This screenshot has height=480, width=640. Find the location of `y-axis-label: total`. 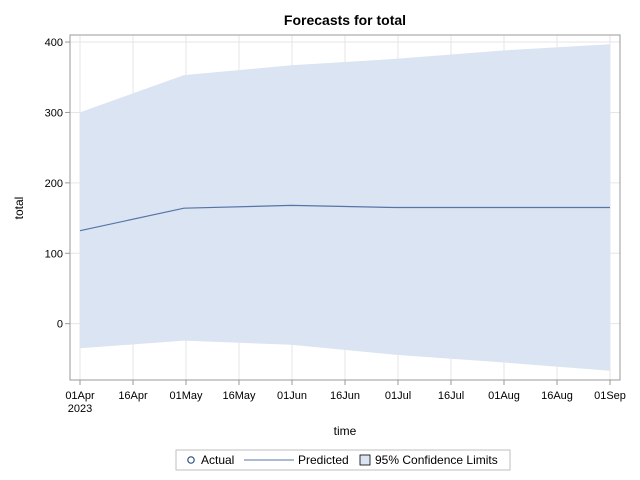

y-axis-label: total is located at coordinates (19, 208).